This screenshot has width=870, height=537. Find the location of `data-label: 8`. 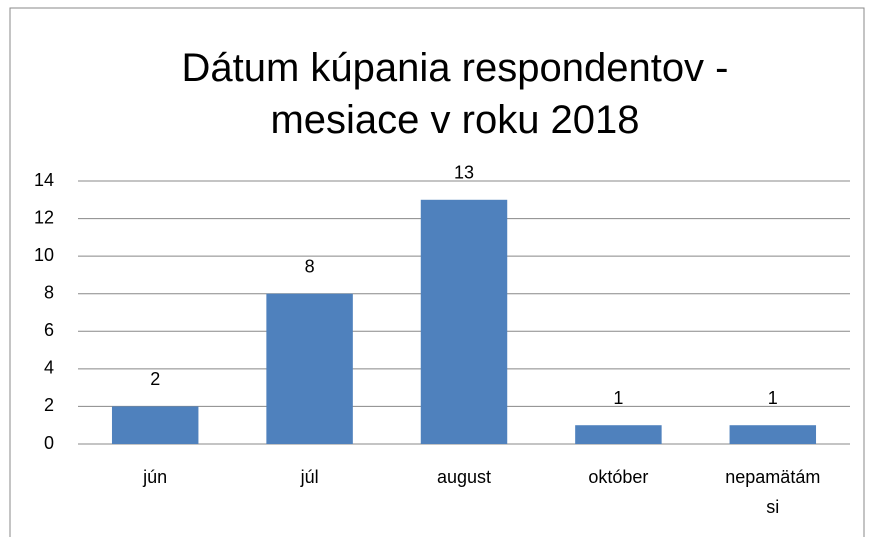

data-label: 8 is located at coordinates (310, 266).